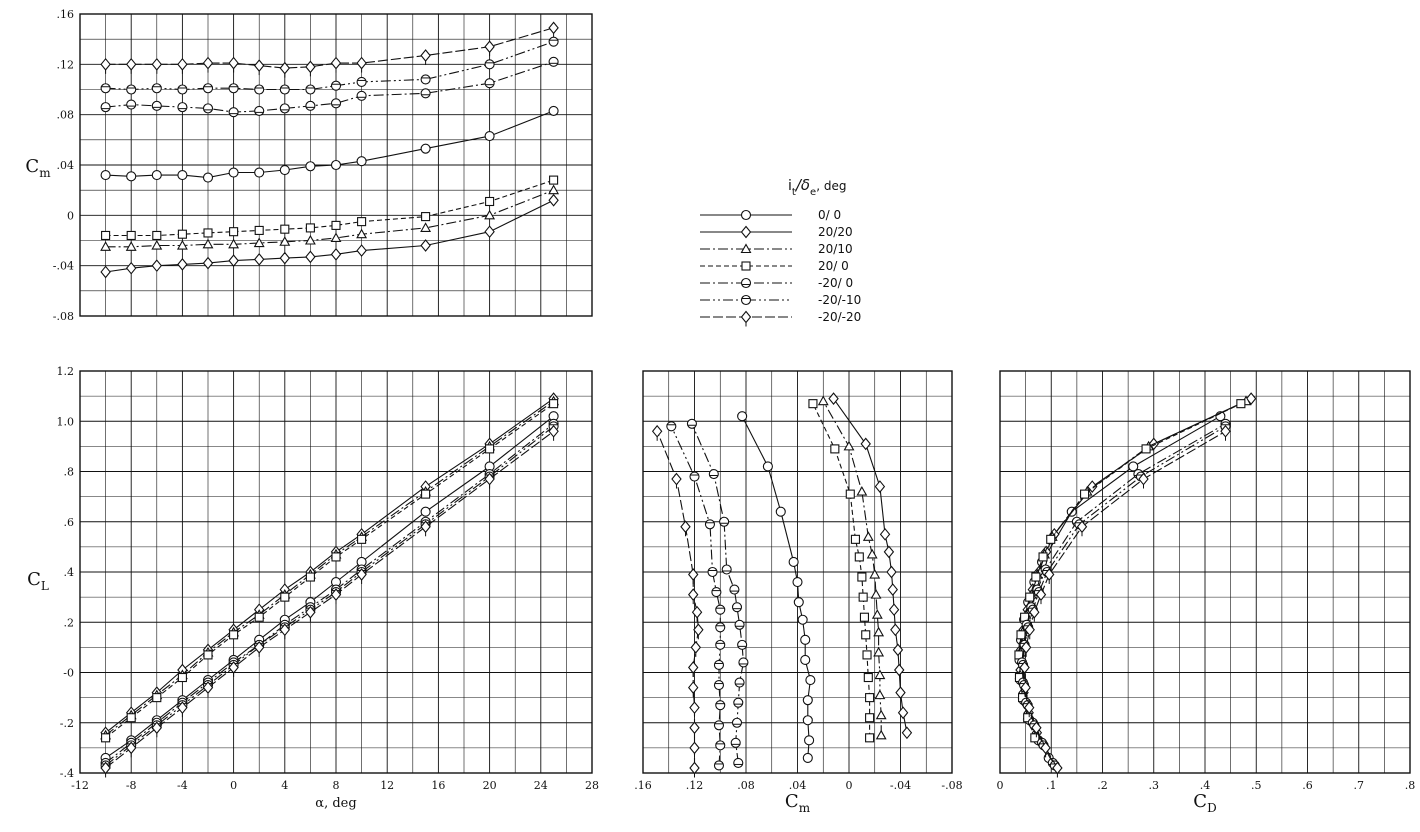 This screenshot has height=832, width=1420. I want to click on y-tick-label: -.2, so click(67, 723).